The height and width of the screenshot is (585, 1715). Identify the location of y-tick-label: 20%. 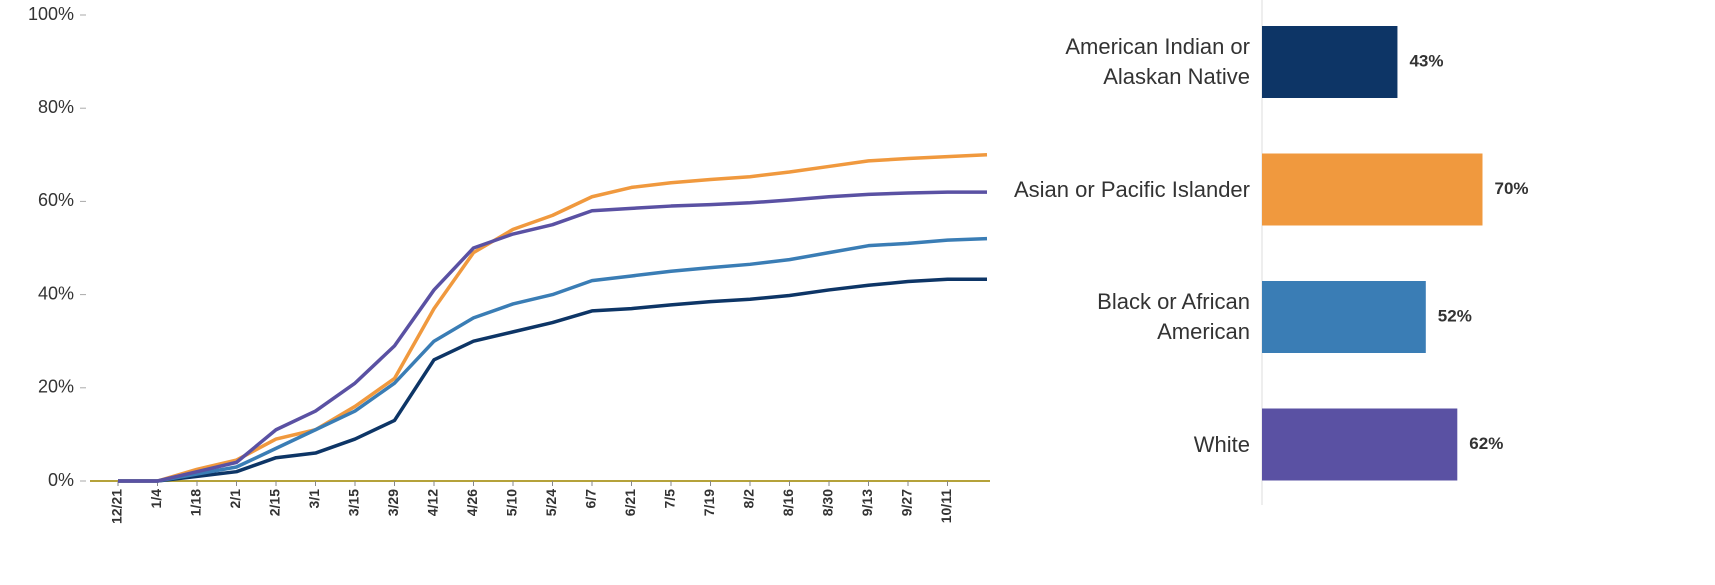
(56, 387).